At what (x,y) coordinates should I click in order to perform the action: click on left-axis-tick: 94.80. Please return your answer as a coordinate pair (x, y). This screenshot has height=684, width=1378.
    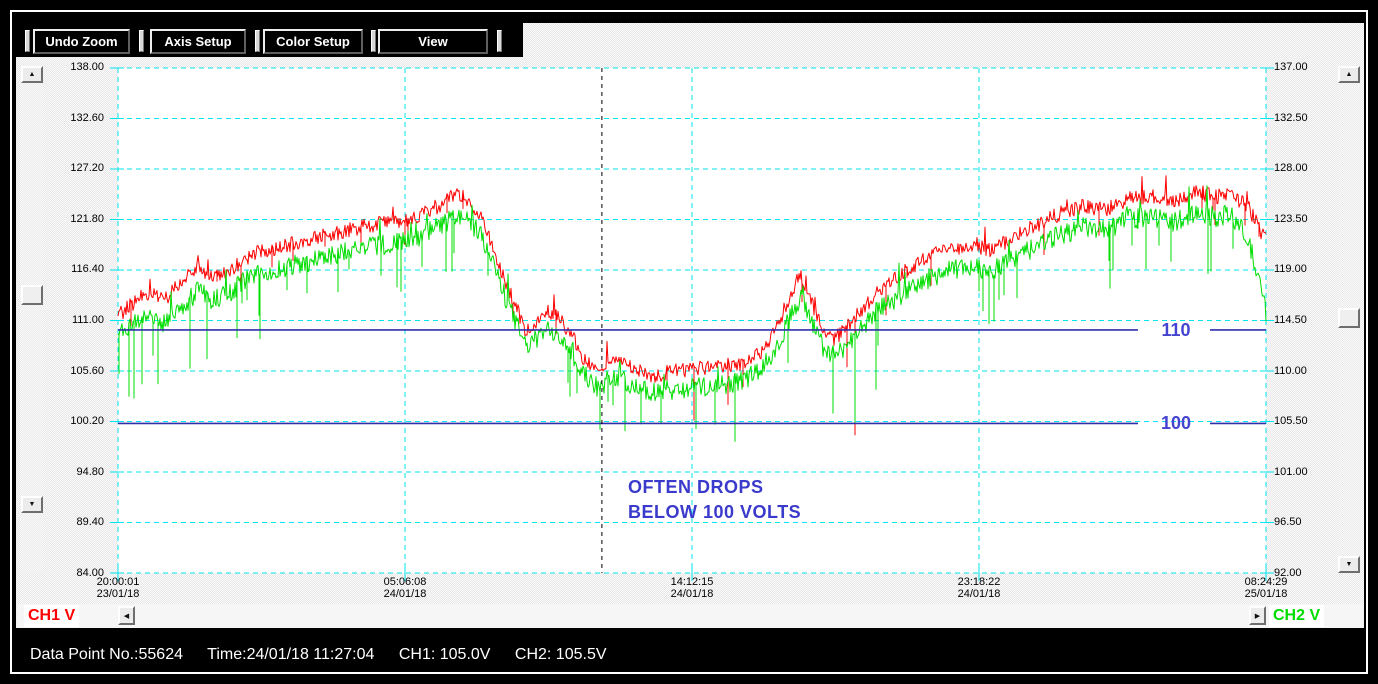
    Looking at the image, I should click on (90, 471).